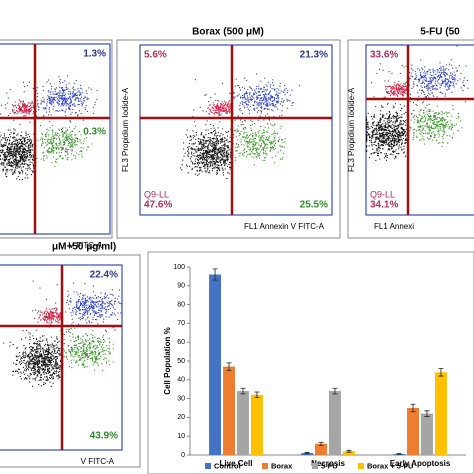  Describe the element at coordinates (394, 226) in the screenshot. I see `x-axis-label: FL1 Annexi` at that location.